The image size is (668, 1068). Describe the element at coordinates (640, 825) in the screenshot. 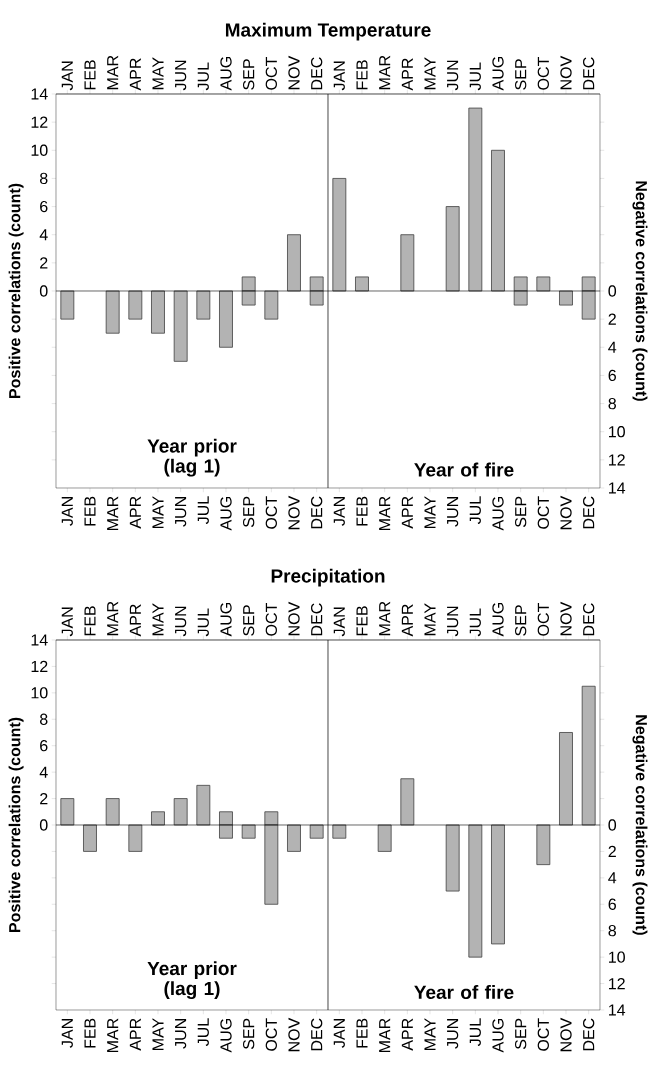

I see `y-axis-title: Negative correlations (count)` at that location.